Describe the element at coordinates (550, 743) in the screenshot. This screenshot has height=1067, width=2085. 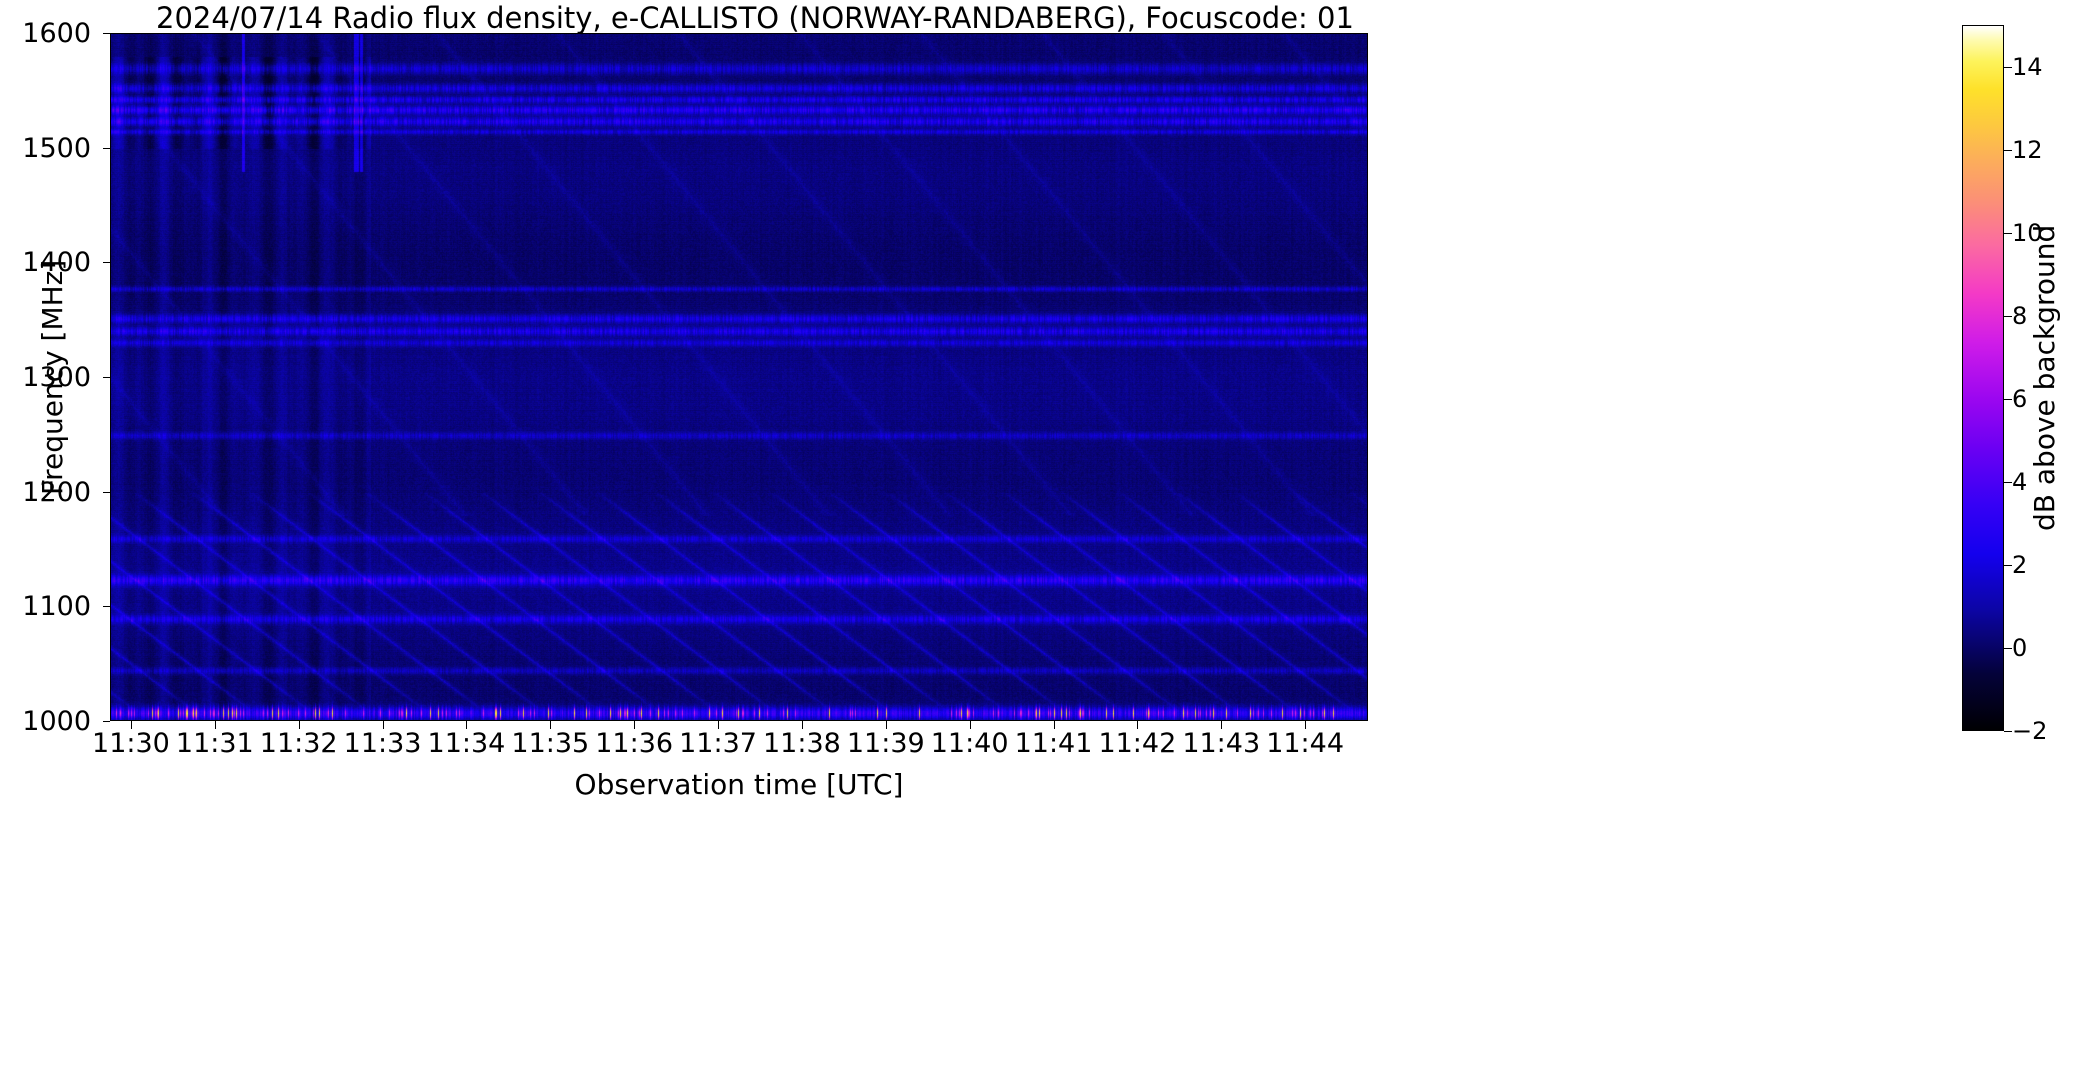
I see `x-tick-label: 11:35` at that location.